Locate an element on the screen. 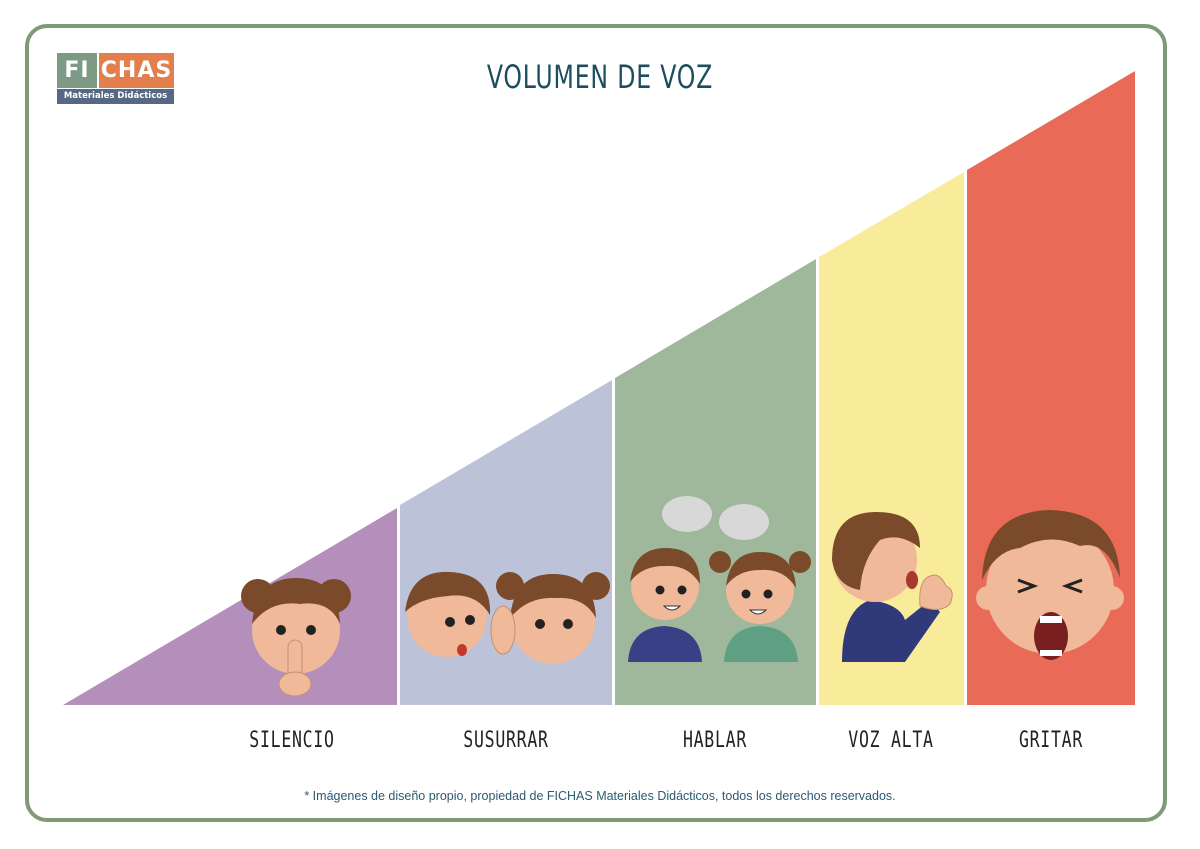 The image size is (1200, 849). label-susurrar: SUSURRAR is located at coordinates (506, 740).